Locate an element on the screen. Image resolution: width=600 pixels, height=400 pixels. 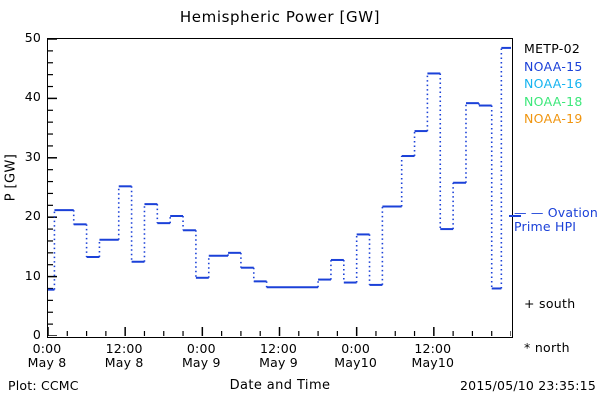
legend-symbol-south: + south is located at coordinates (550, 303).